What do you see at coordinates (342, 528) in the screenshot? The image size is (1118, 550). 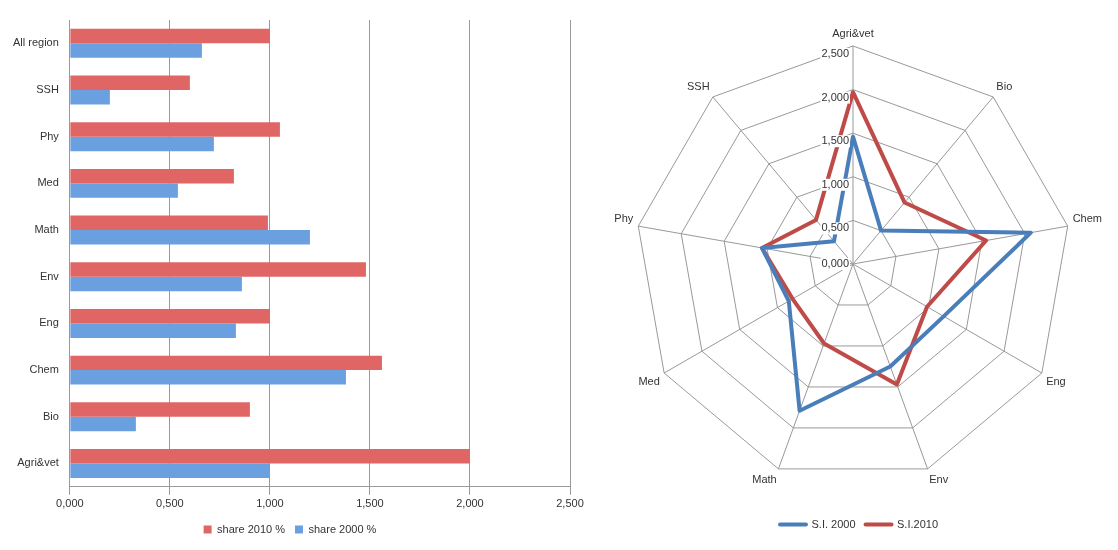 I see `legend-label: share 2000 %` at bounding box center [342, 528].